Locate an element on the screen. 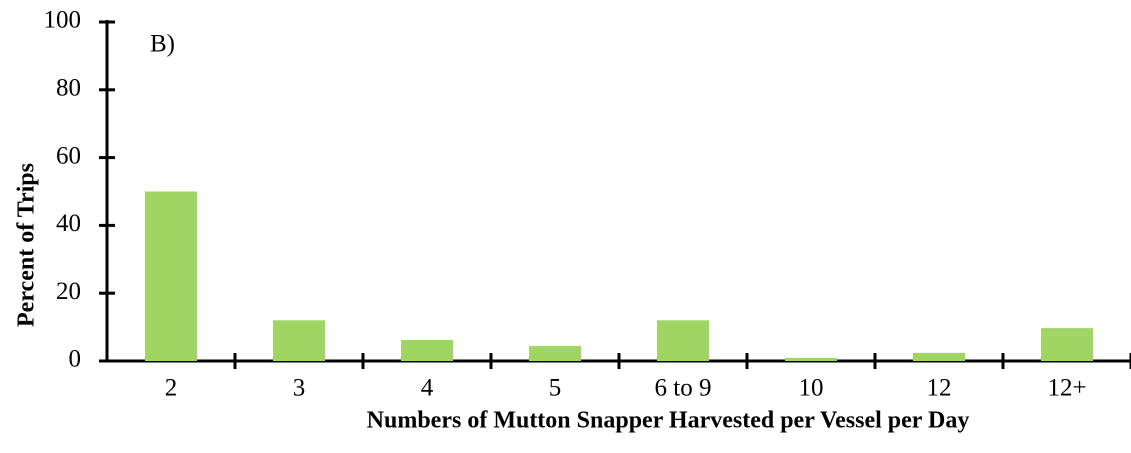  x-tick-label: 5 is located at coordinates (555, 388).